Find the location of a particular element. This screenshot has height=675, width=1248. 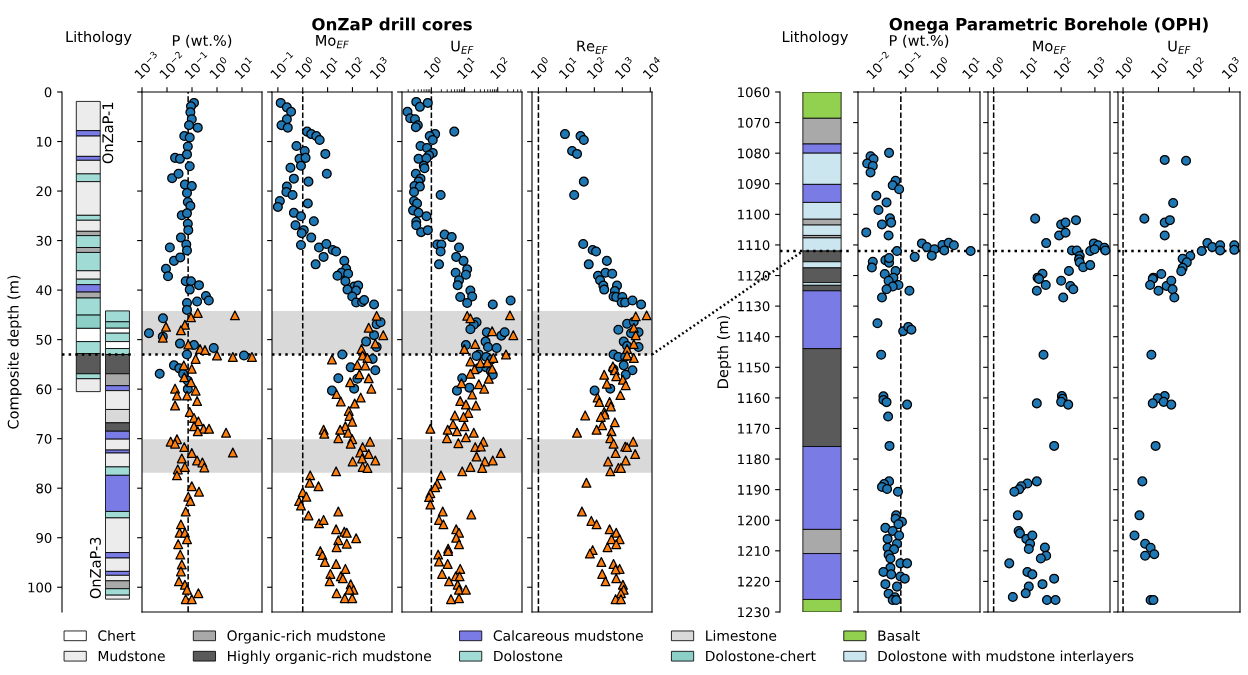

y-tick-label: 1220 is located at coordinates (754, 581).